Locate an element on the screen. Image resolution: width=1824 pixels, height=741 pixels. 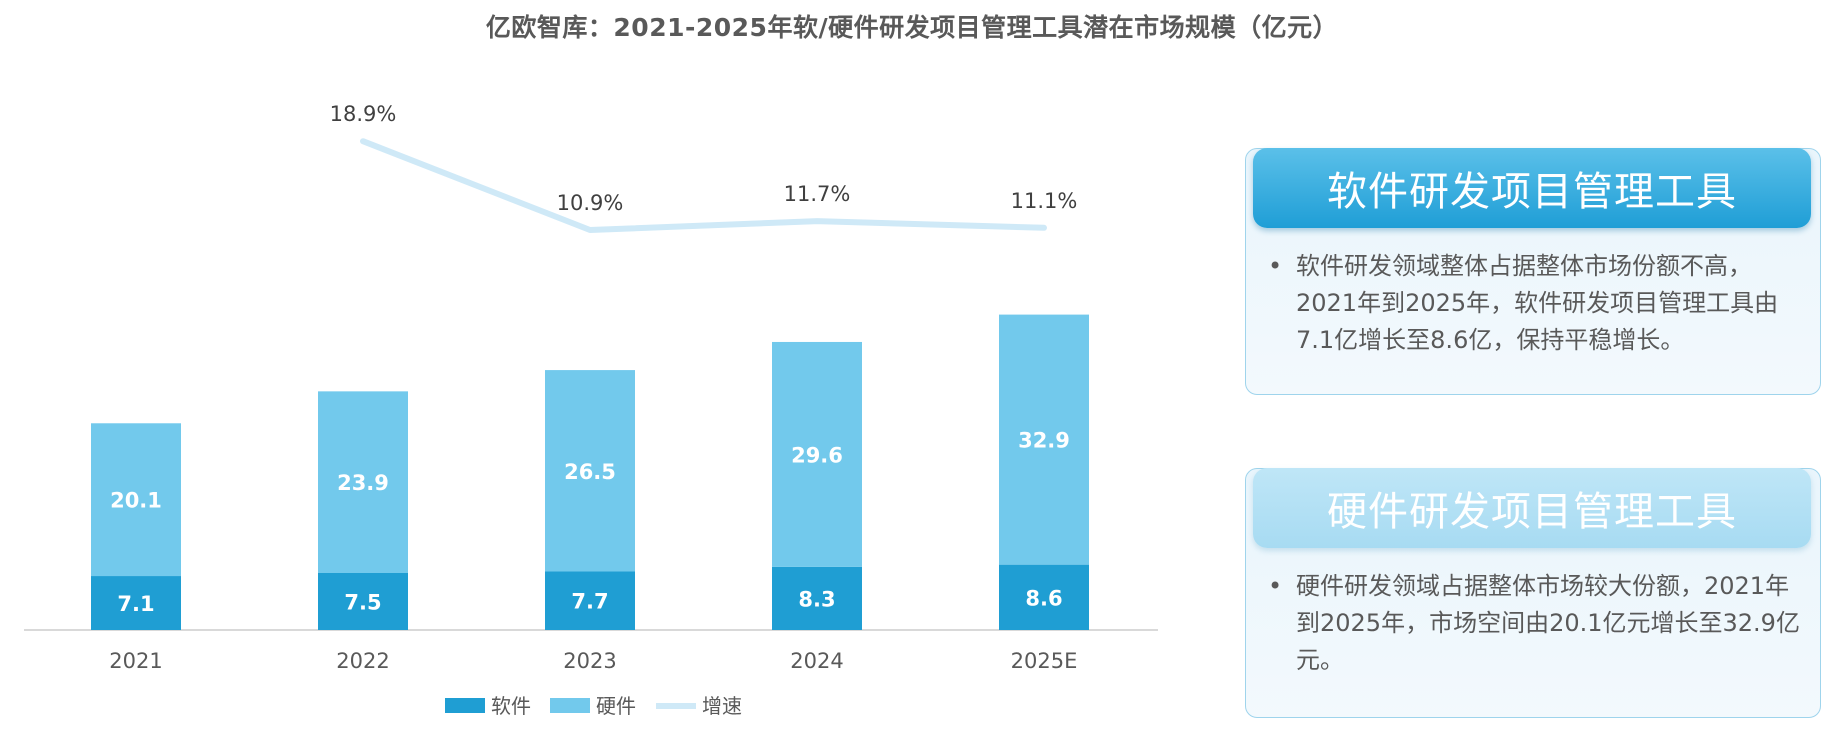
data-label-hardware: 32.9 is located at coordinates (1044, 441).